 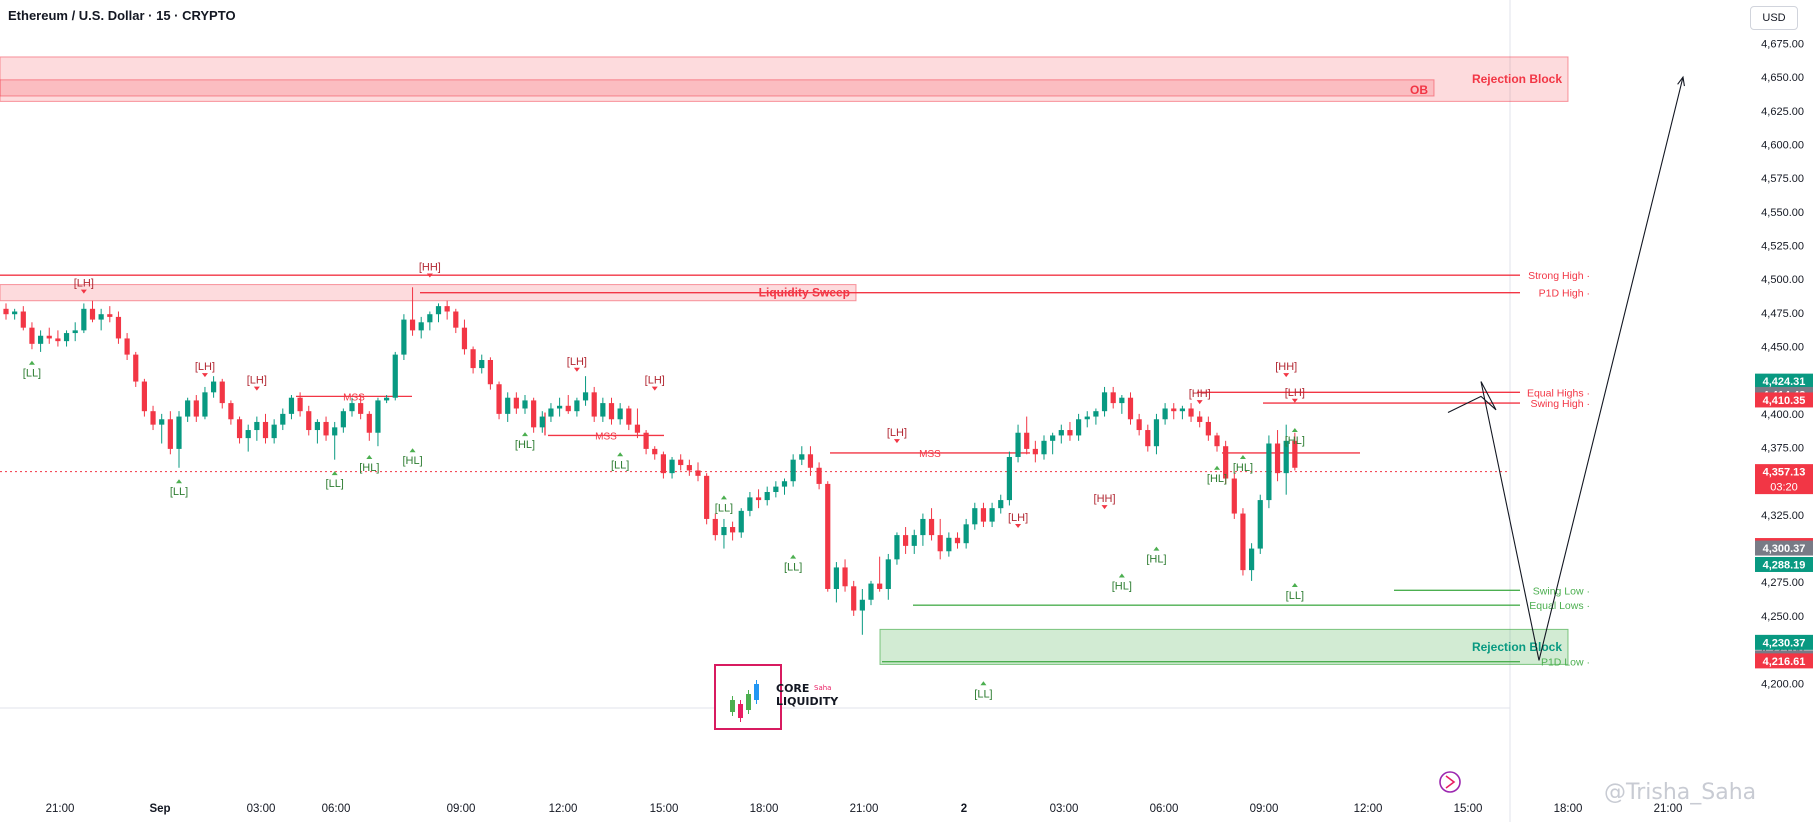 I want to click on currency-selector: USD, so click(x=1774, y=18).